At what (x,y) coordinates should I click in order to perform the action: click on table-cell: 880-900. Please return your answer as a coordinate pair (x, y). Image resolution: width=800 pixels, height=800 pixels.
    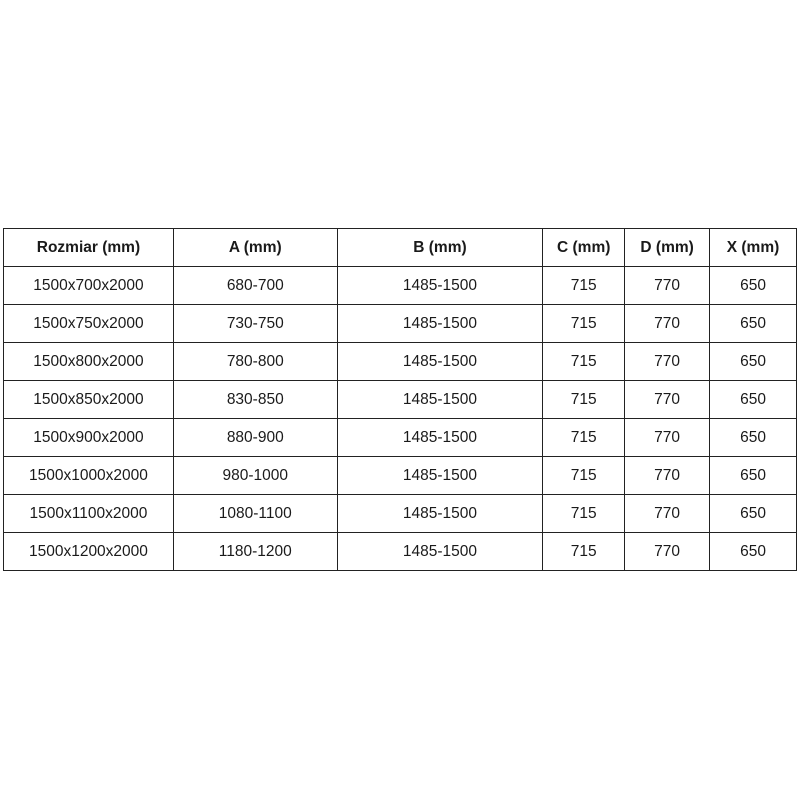
    Looking at the image, I should click on (255, 437).